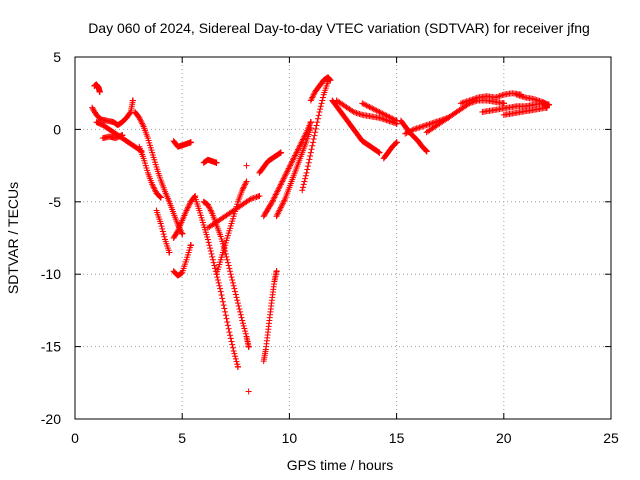 This screenshot has height=480, width=640. What do you see at coordinates (397, 438) in the screenshot?
I see `x-tick-label: 15` at bounding box center [397, 438].